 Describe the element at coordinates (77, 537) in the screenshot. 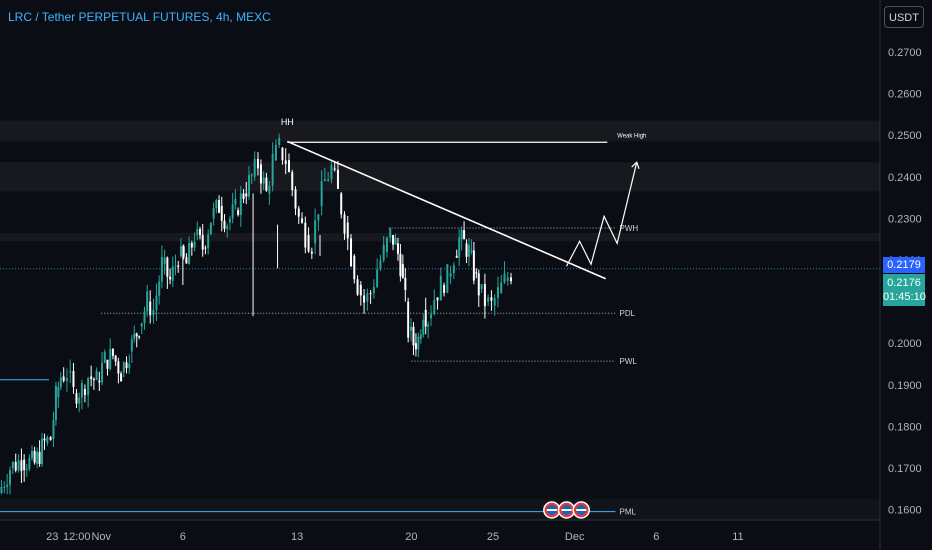

I see `x-tick-label: 12:00` at that location.